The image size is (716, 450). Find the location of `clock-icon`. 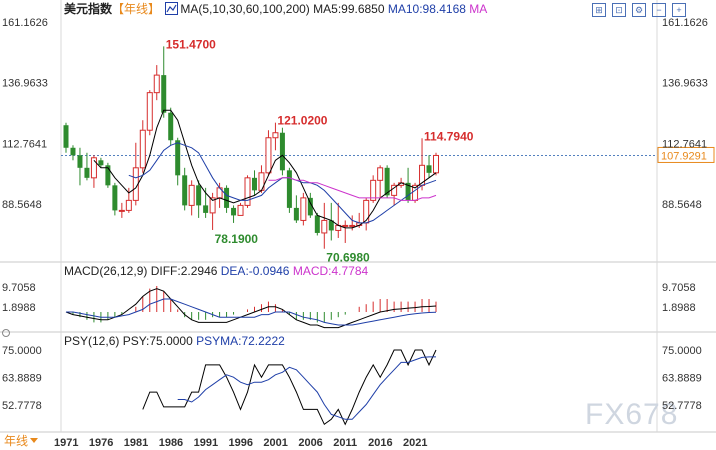

clock-icon is located at coordinates (6, 333).